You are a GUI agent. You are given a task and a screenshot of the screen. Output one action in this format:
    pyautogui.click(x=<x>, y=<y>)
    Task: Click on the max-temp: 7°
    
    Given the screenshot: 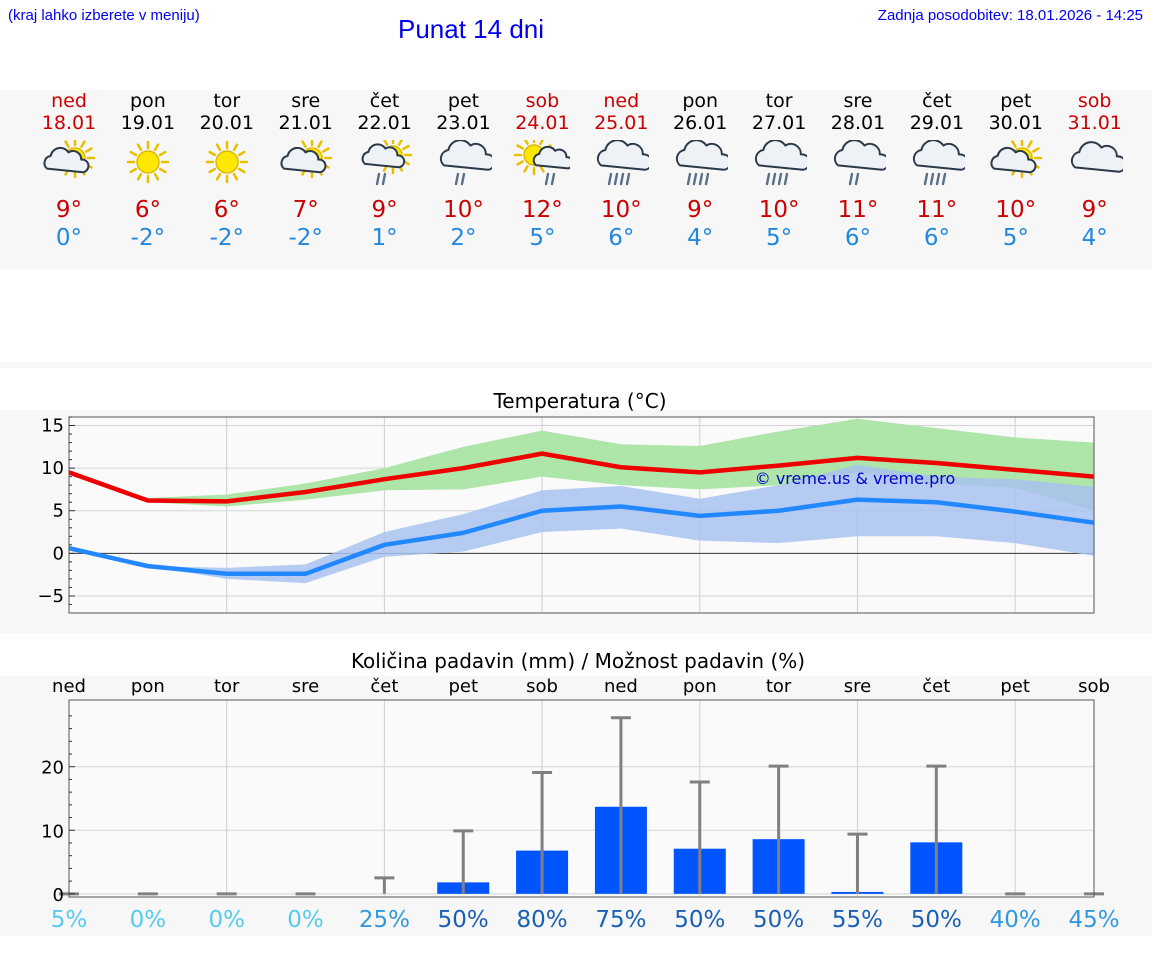 What is the action you would take?
    pyautogui.click(x=305, y=210)
    